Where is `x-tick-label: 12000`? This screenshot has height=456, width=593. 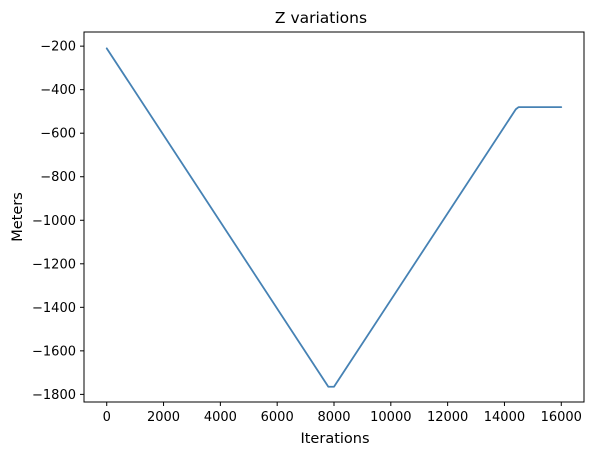
x-tick-label: 12000 is located at coordinates (447, 417).